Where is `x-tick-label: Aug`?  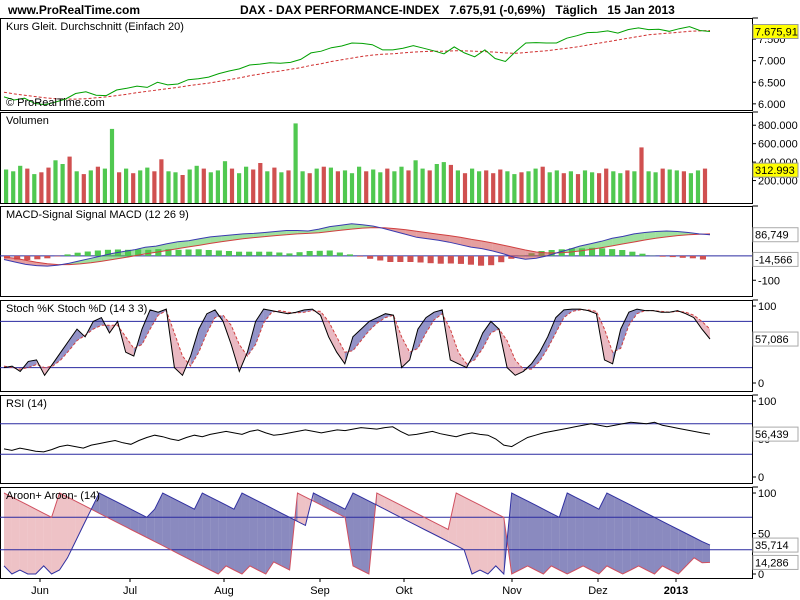
x-tick-label: Aug is located at coordinates (224, 591).